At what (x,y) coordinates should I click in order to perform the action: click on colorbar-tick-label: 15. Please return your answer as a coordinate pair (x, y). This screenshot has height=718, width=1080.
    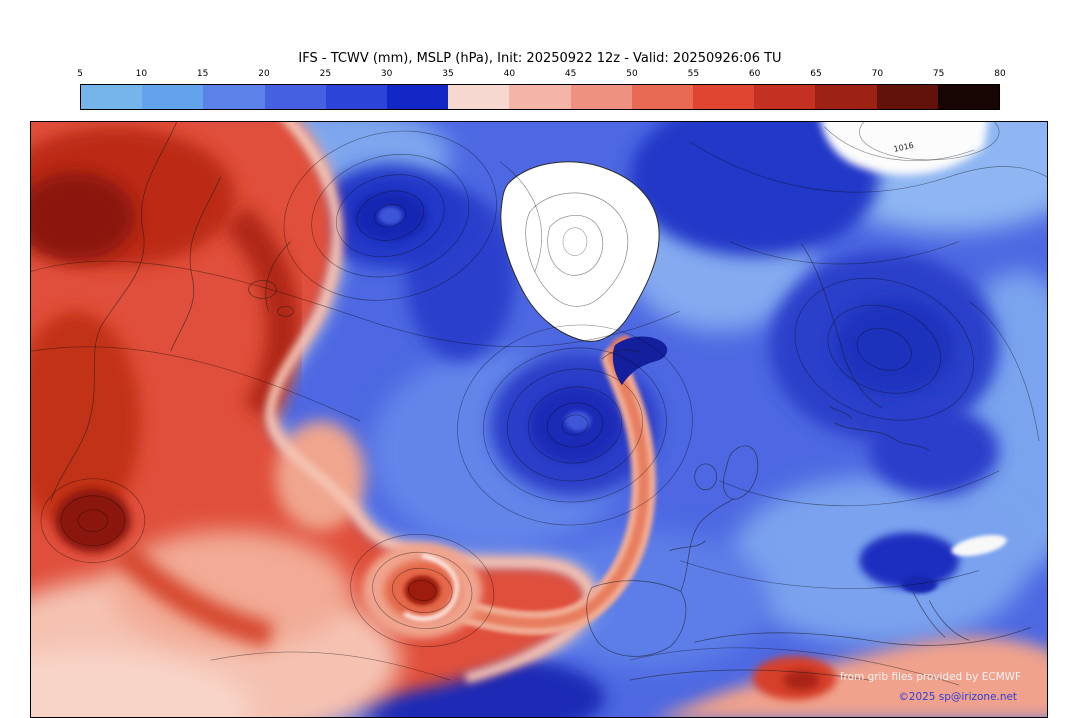
    Looking at the image, I should click on (202, 74).